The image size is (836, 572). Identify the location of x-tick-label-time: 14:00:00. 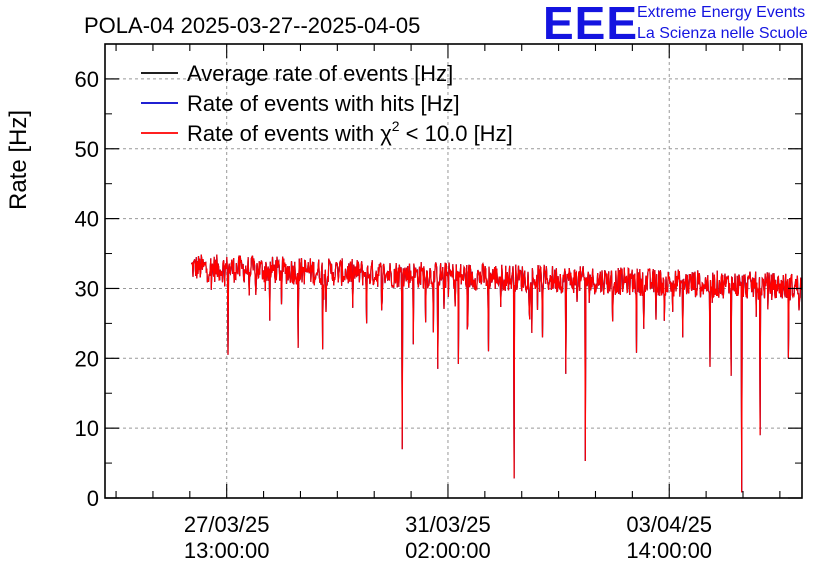
(669, 550).